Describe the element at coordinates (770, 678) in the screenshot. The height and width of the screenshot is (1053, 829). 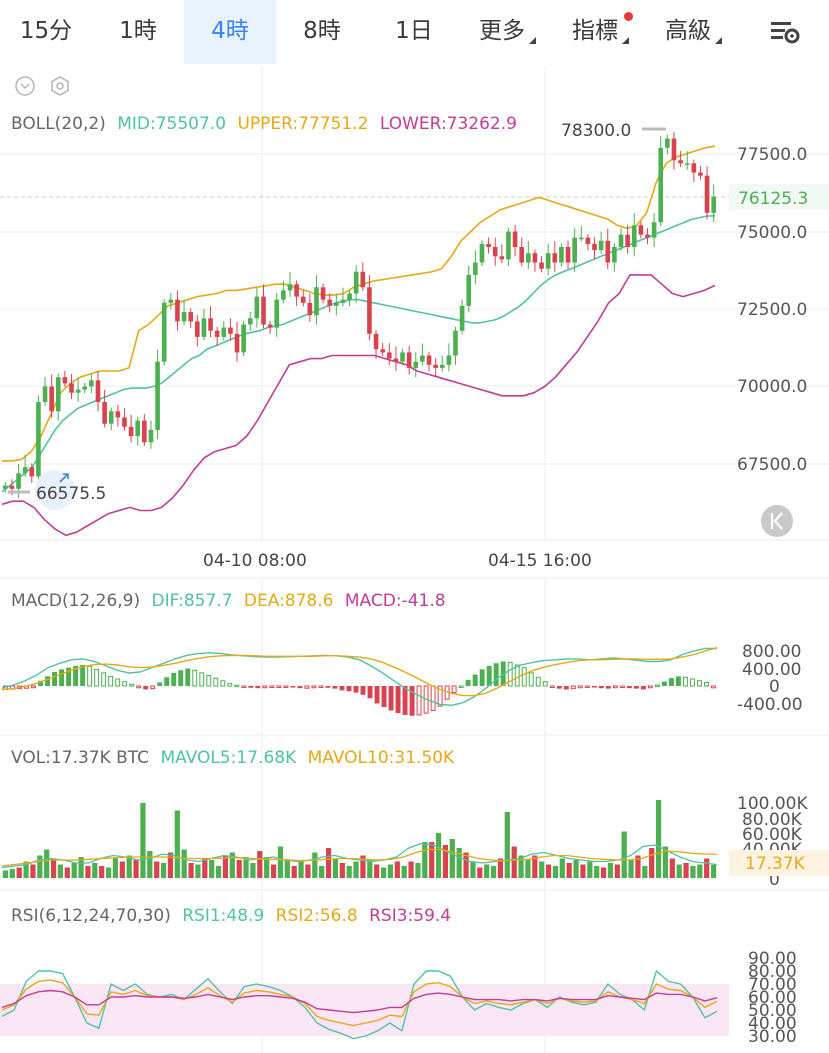
I see `macd-axis: 800.00 400.00 0 -400.00` at that location.